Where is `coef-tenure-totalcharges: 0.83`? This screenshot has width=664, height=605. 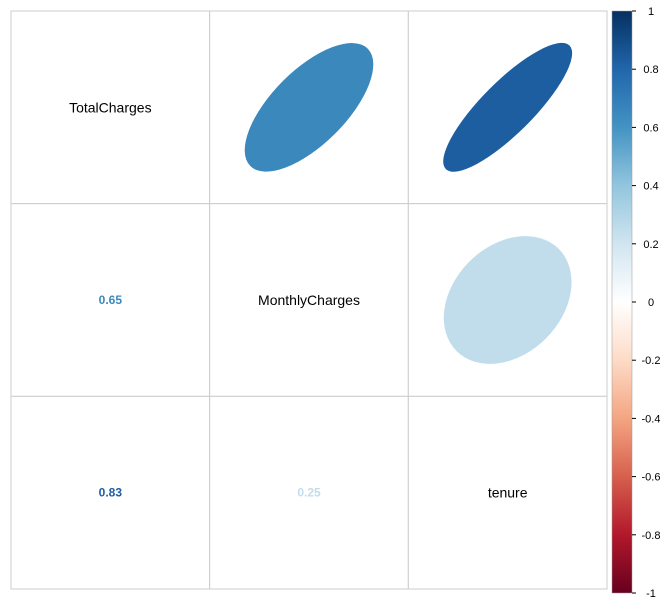
coef-tenure-totalcharges: 0.83 is located at coordinates (111, 493).